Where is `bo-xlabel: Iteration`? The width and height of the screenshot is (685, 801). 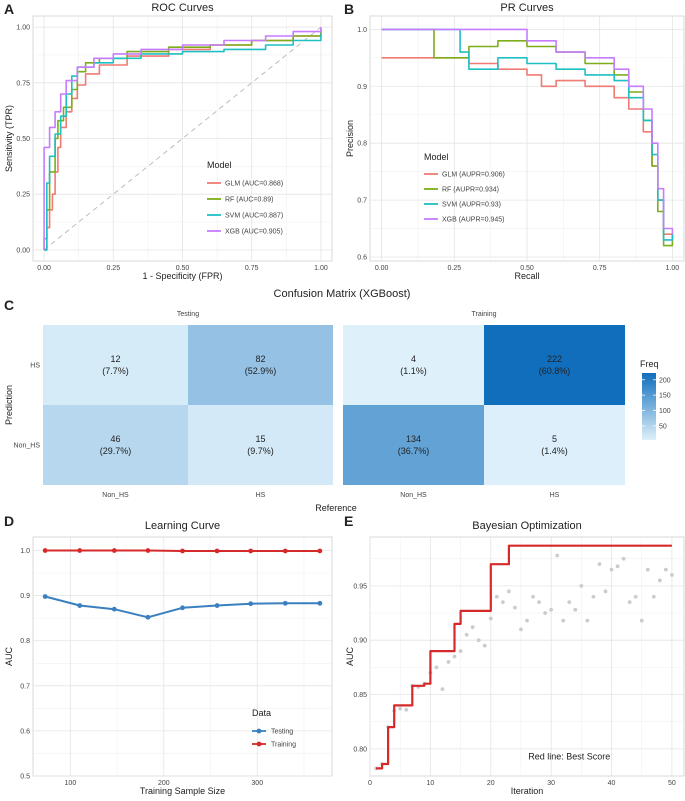 bo-xlabel: Iteration is located at coordinates (527, 791).